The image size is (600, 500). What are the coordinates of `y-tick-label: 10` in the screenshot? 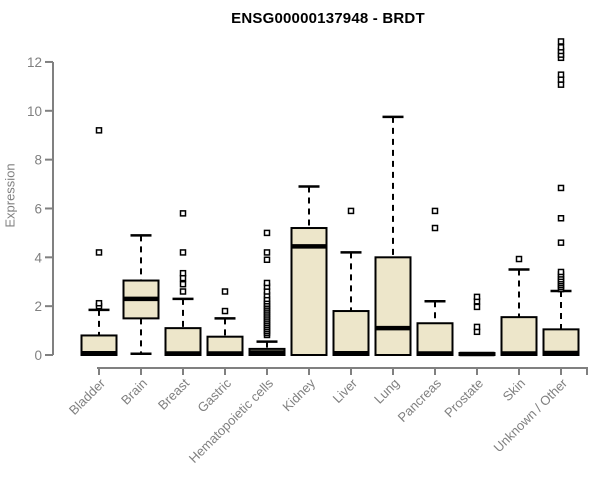 It's located at (34, 111).